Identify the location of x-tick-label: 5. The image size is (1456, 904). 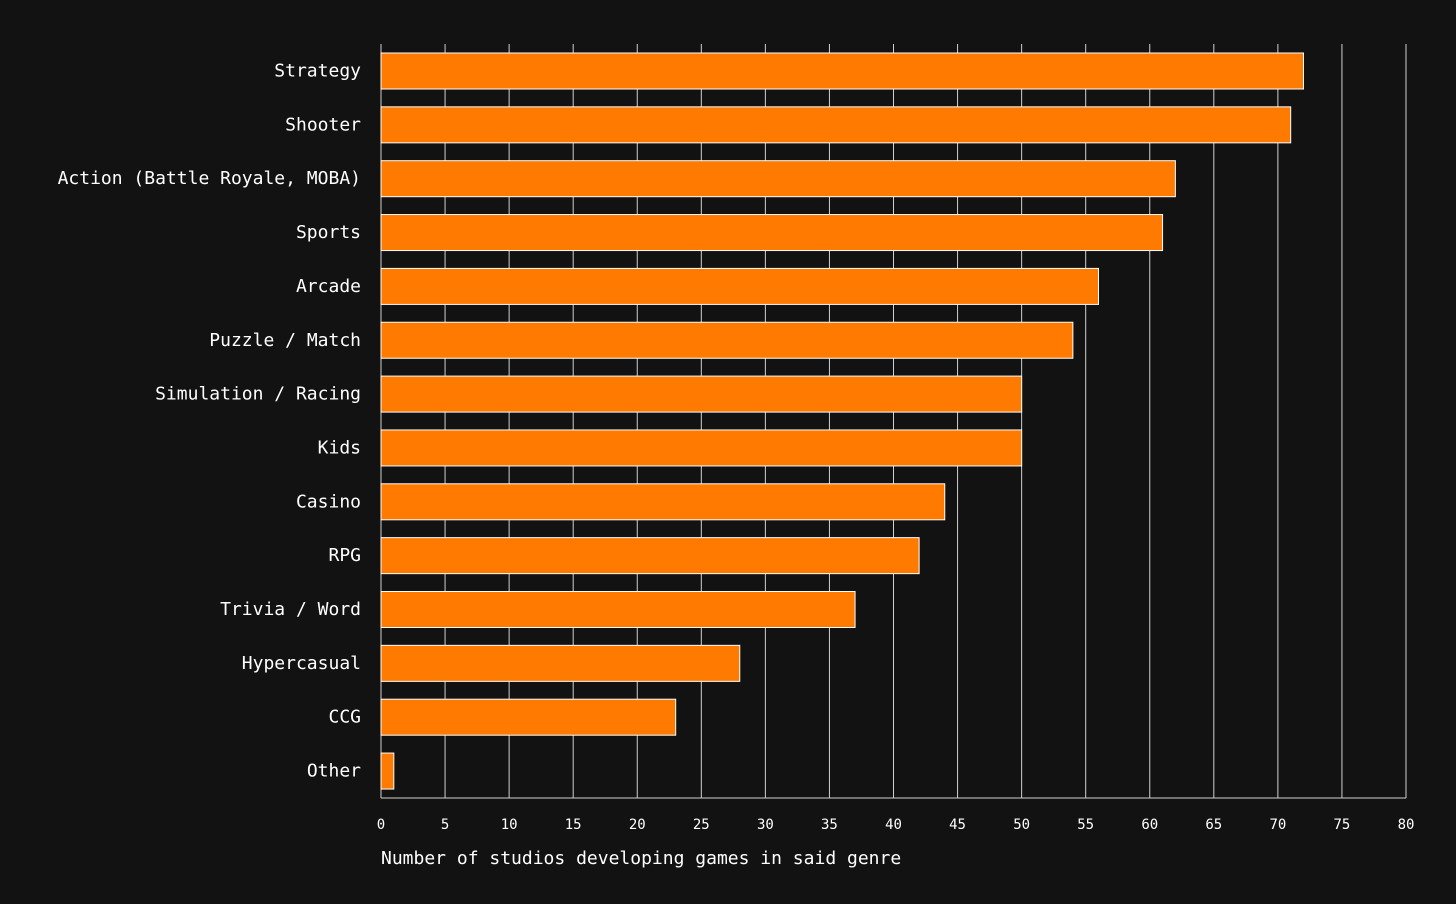
(445, 825).